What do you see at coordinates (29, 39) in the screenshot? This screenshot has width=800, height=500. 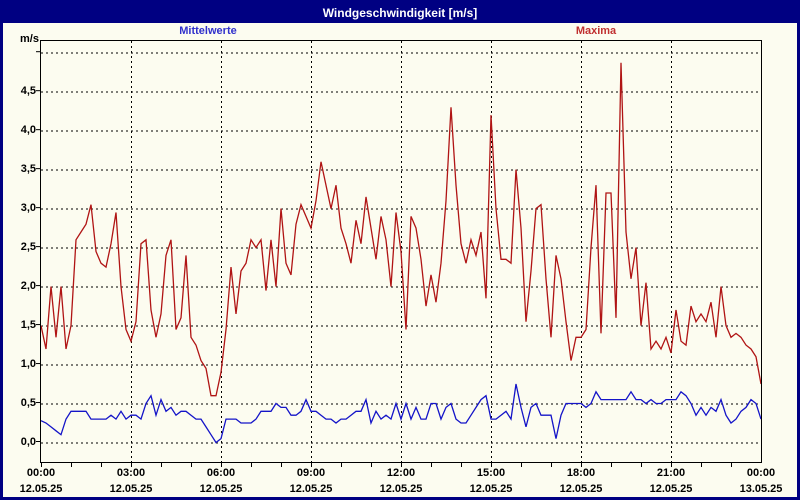 I see `y-axis-unit-label: m/s` at bounding box center [29, 39].